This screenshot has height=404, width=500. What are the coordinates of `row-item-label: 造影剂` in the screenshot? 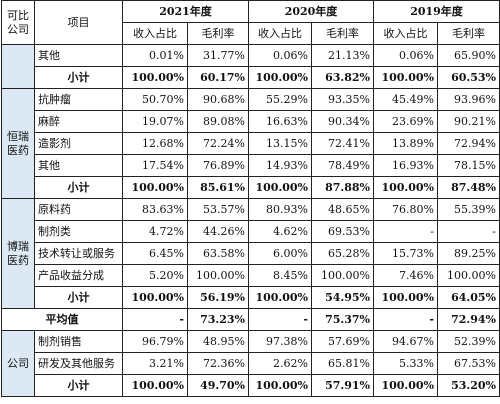 It's located at (78, 143).